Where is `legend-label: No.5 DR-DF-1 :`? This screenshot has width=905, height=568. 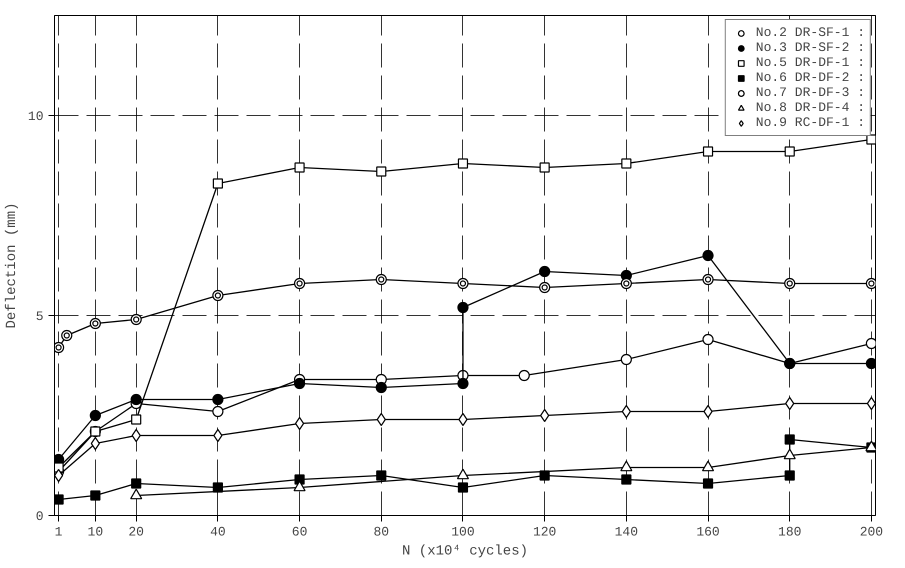 legend-label: No.5 DR-DF-1 : is located at coordinates (810, 62).